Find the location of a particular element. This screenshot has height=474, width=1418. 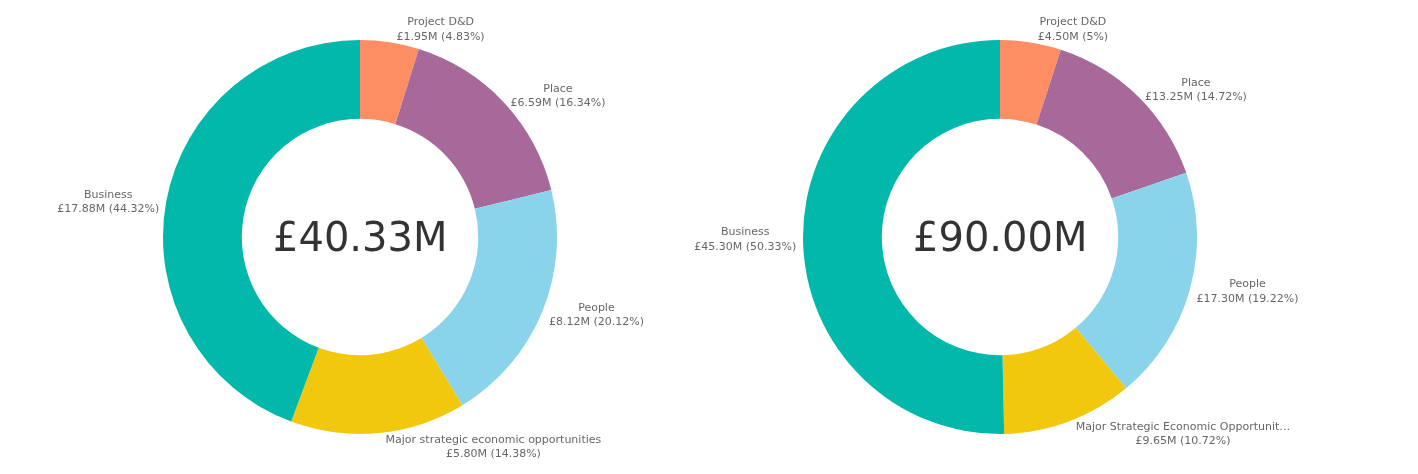

slice-label: Major strategic economic opportunities is located at coordinates (493, 439).